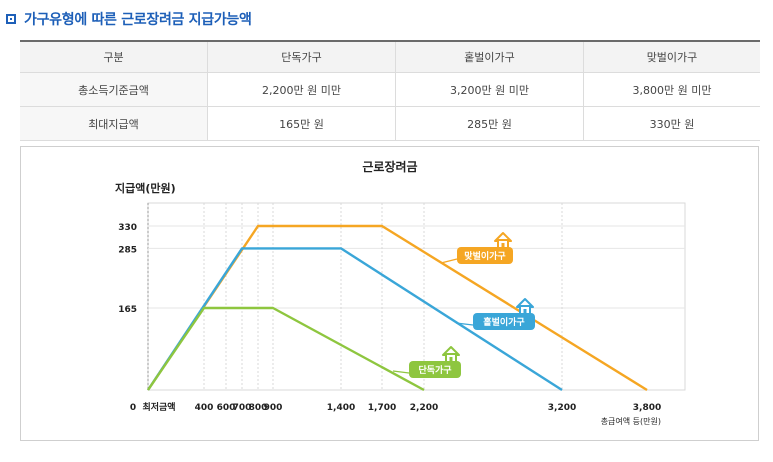  What do you see at coordinates (11, 19) in the screenshot?
I see `square-bullet-icon` at bounding box center [11, 19].